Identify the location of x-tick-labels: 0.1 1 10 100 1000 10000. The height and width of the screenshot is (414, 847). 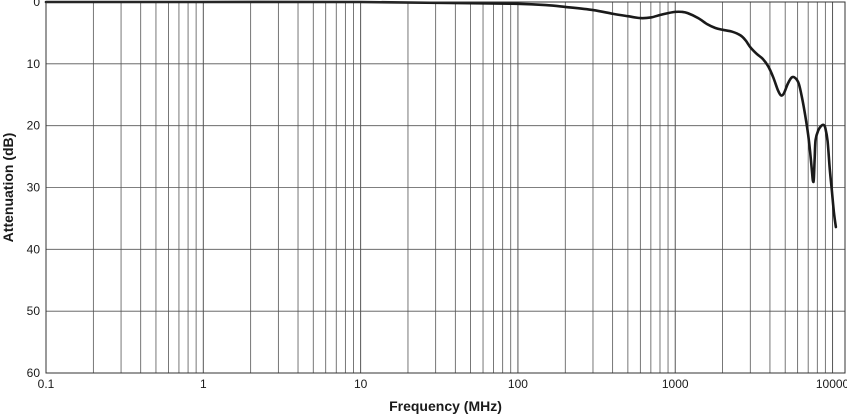
(442, 384).